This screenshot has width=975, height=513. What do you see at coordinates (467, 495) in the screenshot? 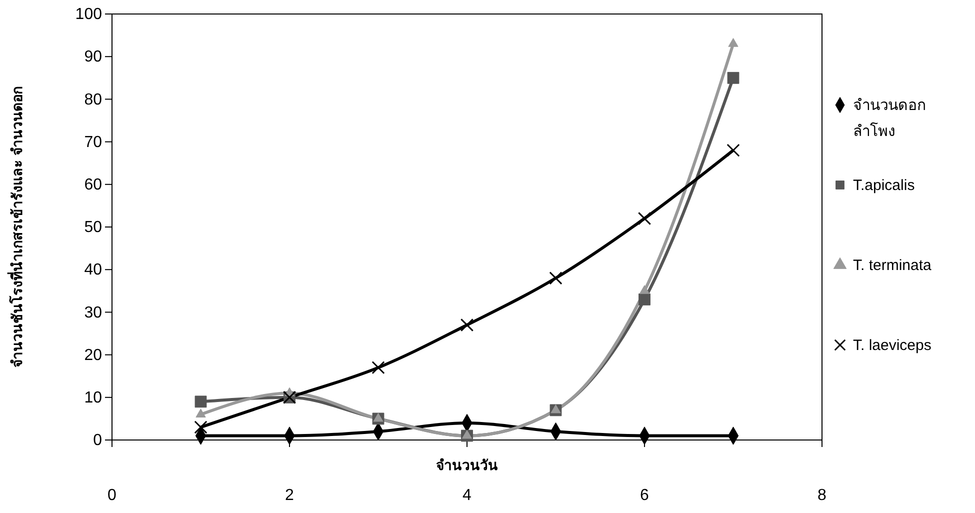
I see `x-tick-label: 4` at bounding box center [467, 495].